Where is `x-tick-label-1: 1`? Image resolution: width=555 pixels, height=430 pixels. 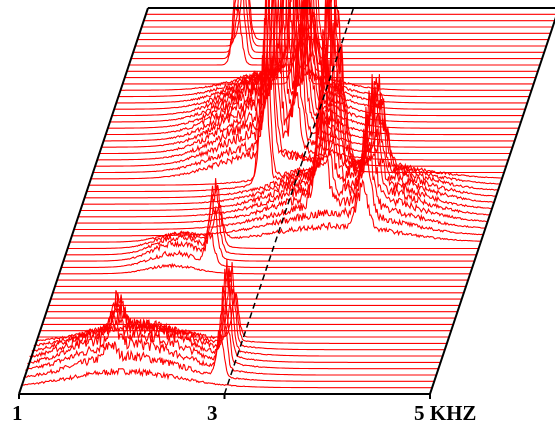
x-tick-label-1: 1 is located at coordinates (17, 413).